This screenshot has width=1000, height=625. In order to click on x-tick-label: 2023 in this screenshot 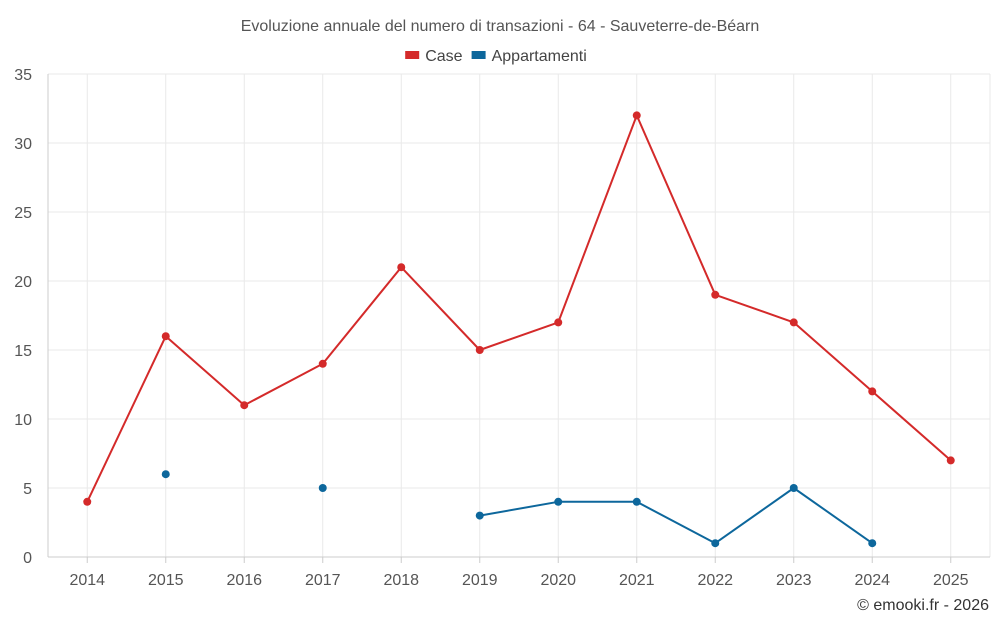, I will do `click(794, 580)`.